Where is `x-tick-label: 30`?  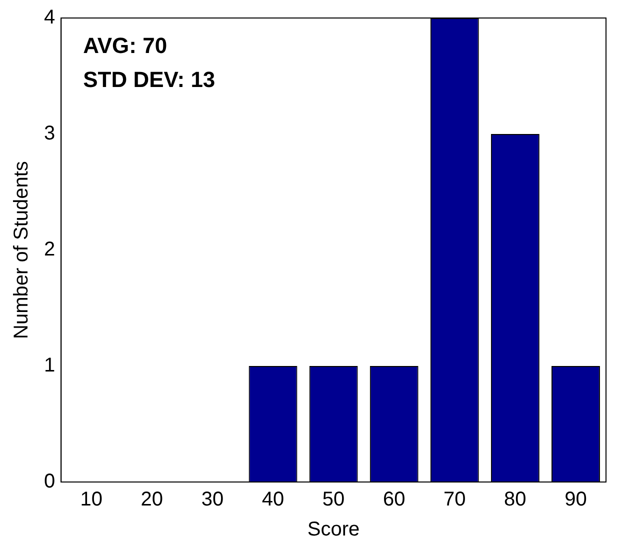
x-tick-label: 30 is located at coordinates (212, 499).